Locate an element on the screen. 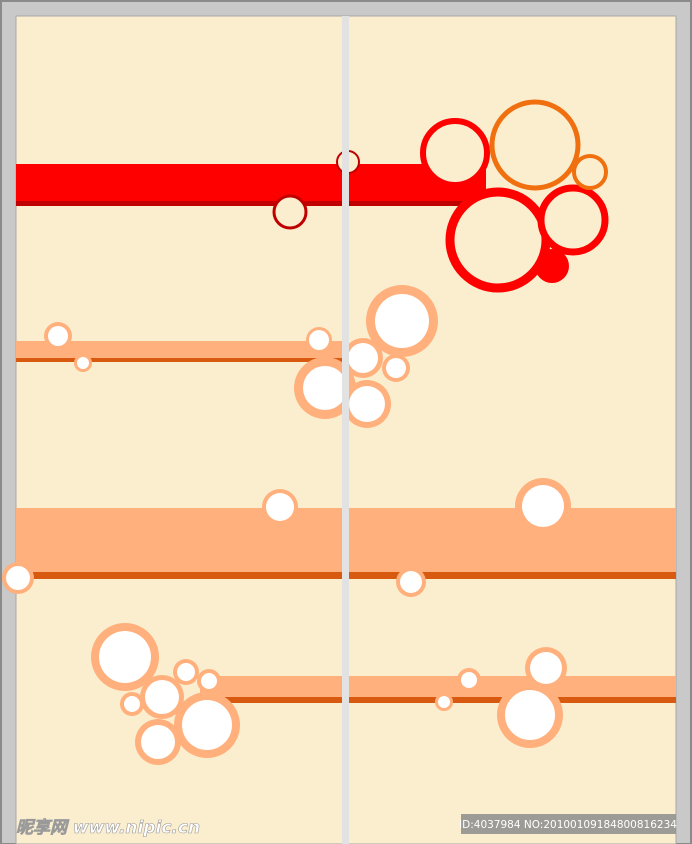  divider is located at coordinates (345, 430).